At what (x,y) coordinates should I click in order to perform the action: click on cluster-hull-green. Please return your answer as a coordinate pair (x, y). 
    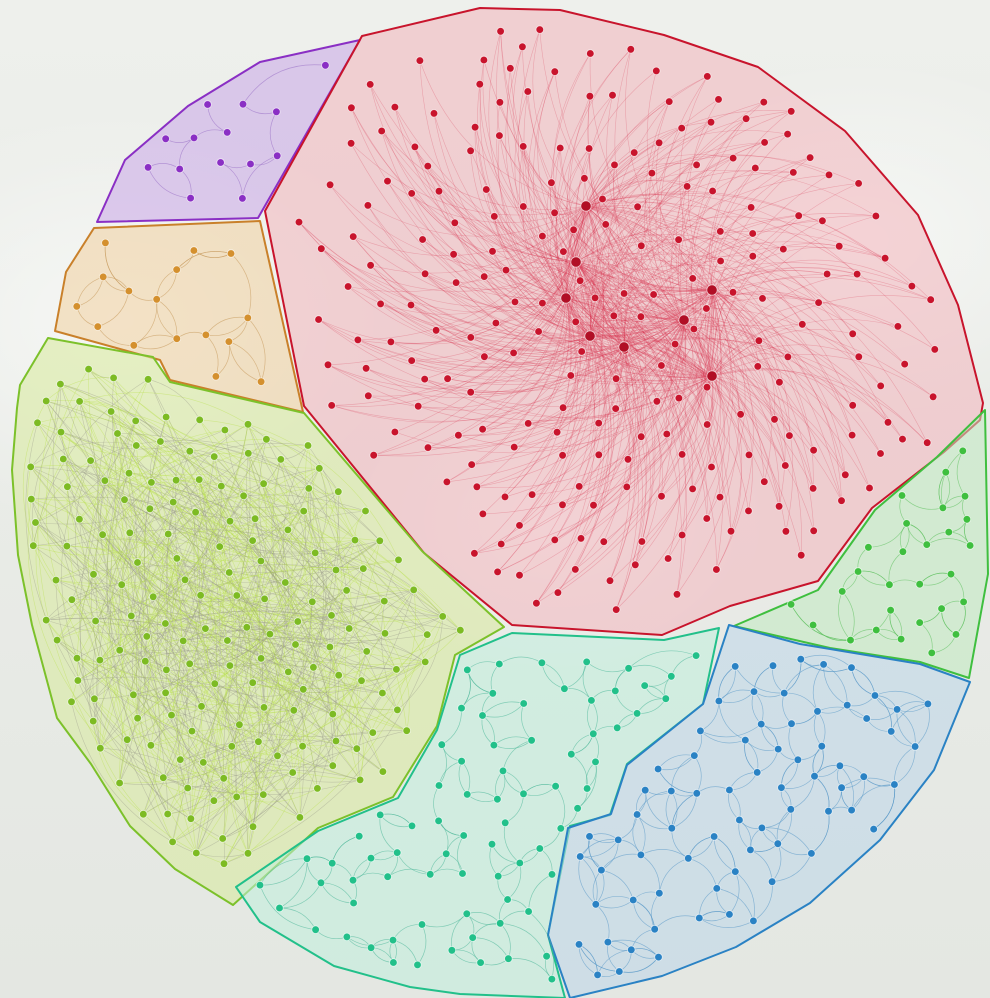
    Looking at the image, I should click on (861, 544).